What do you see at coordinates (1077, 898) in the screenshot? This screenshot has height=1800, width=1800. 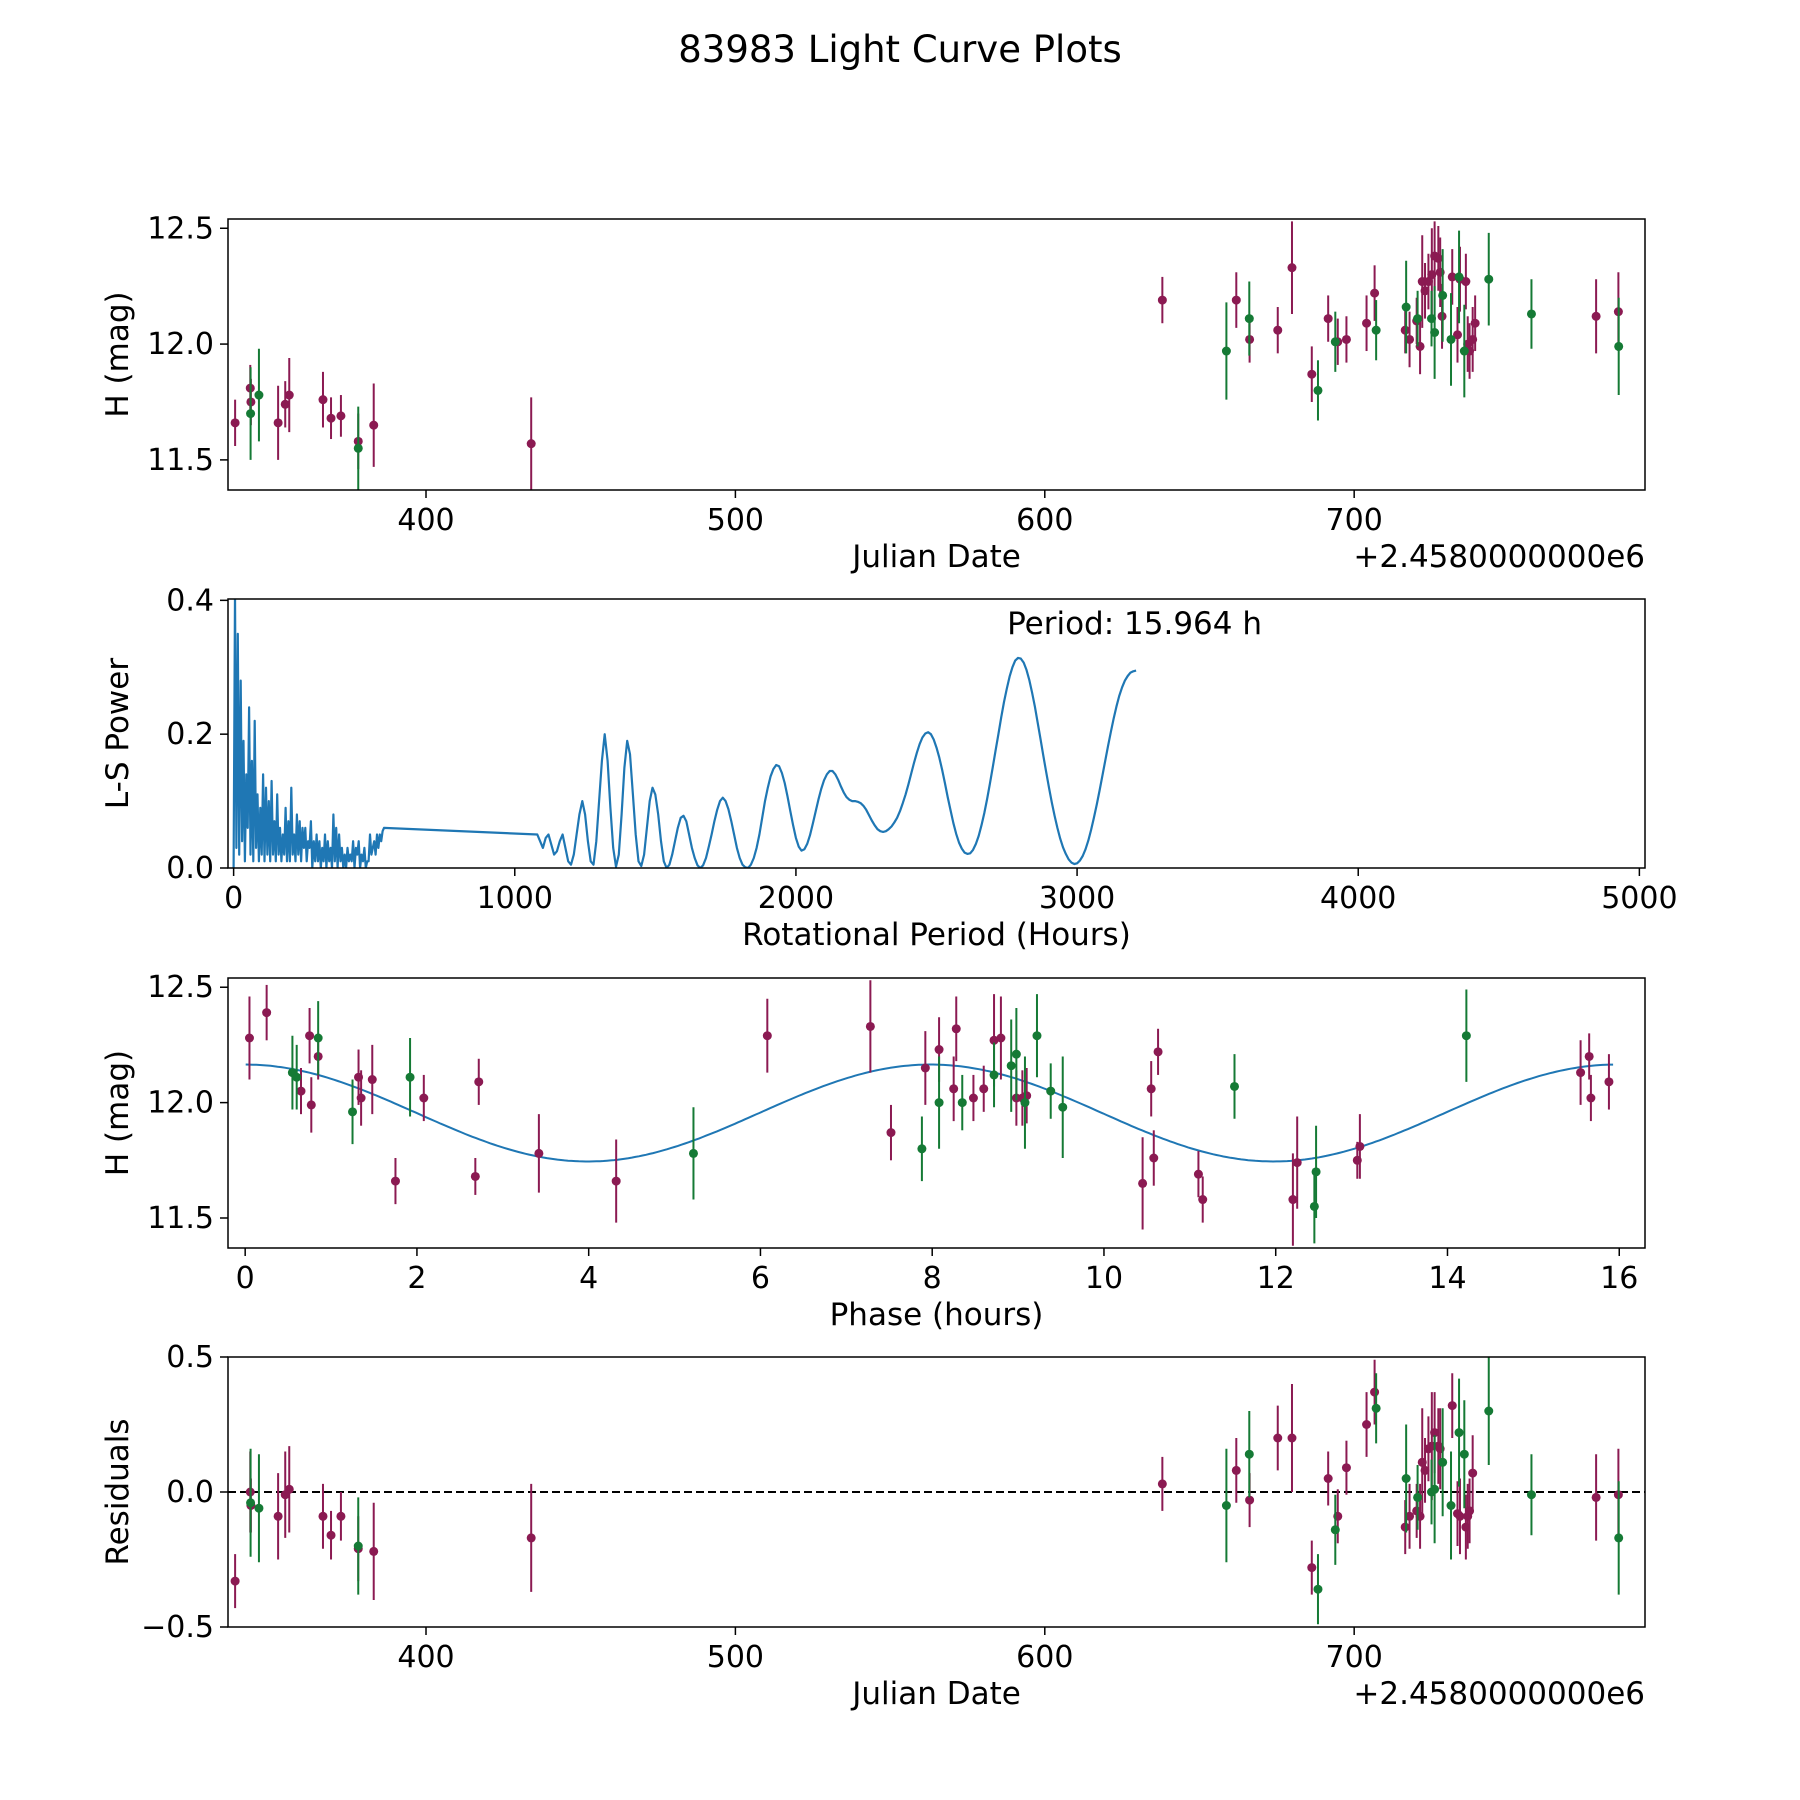 I see `x-tick-label: 3000` at bounding box center [1077, 898].